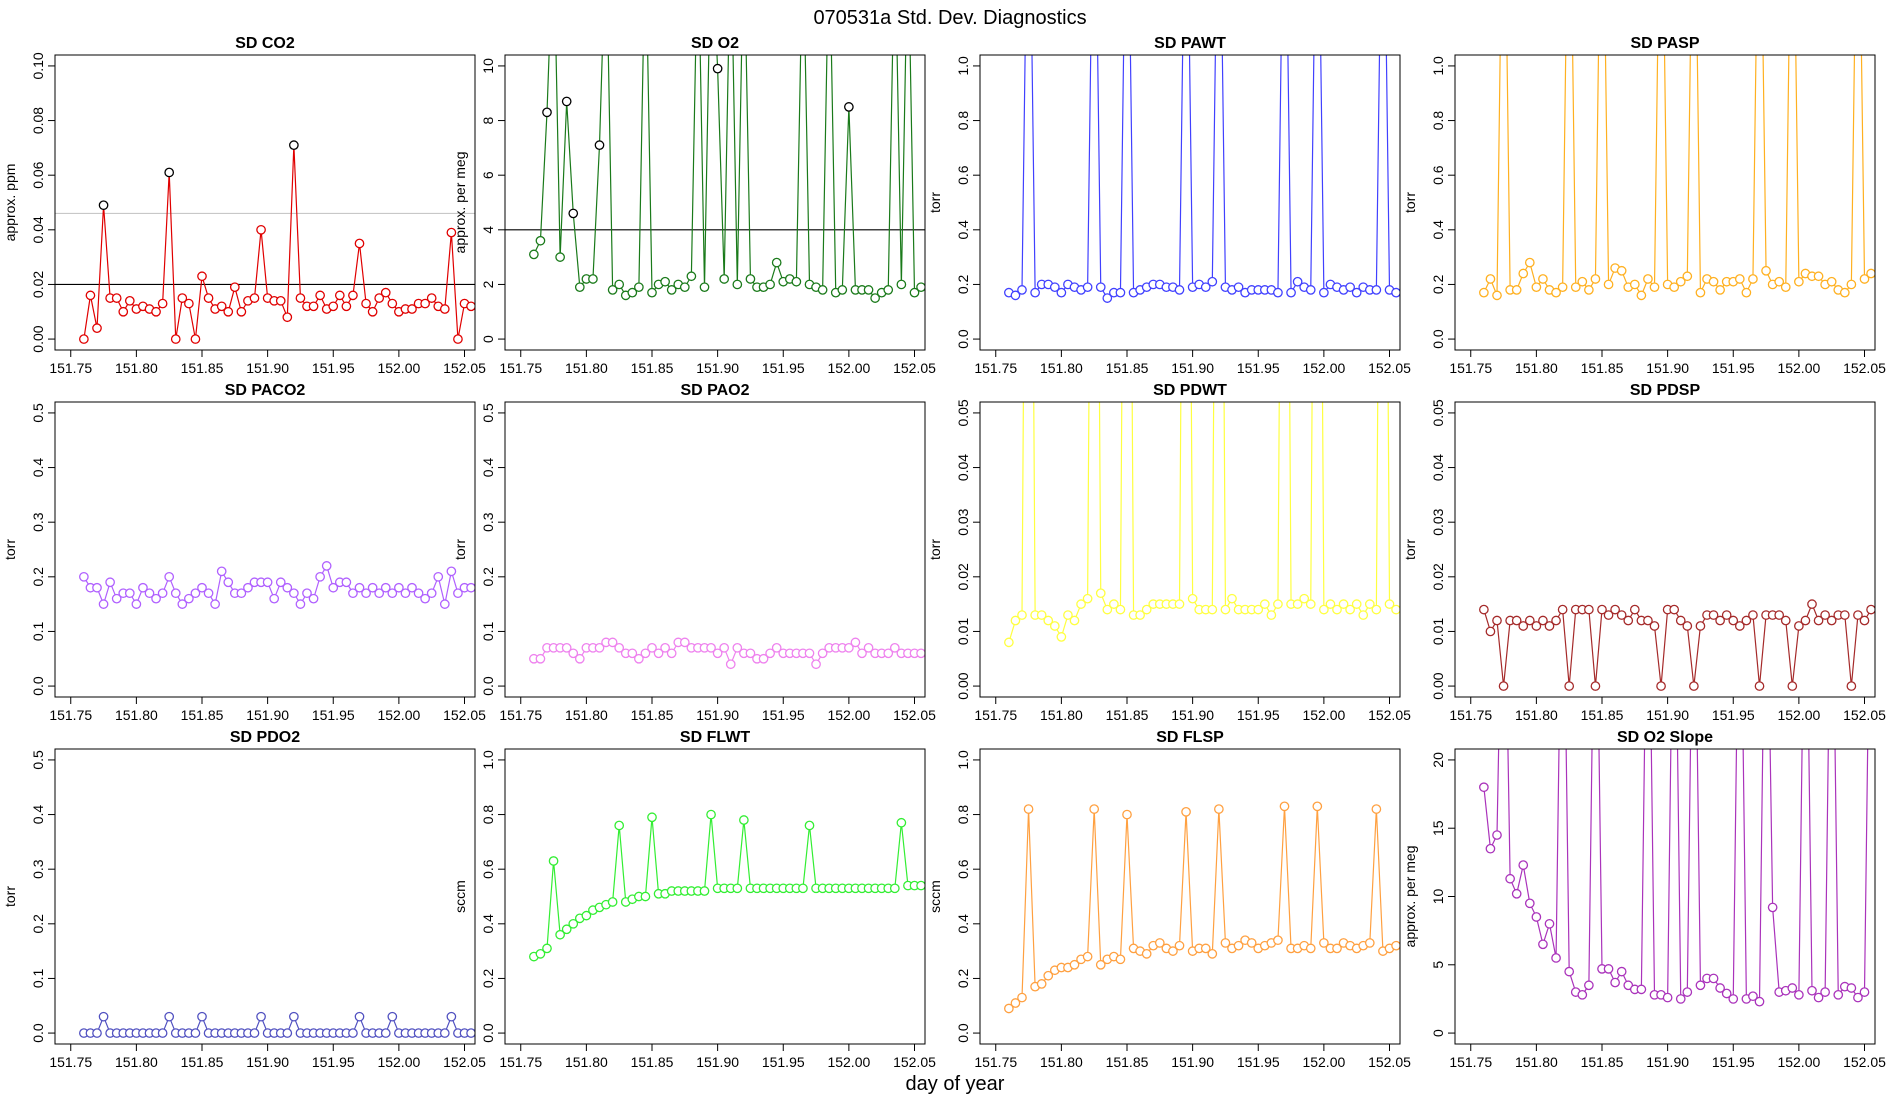 The width and height of the screenshot is (1900, 1100). Describe the element at coordinates (10, 203) in the screenshot. I see `y-axis-label: approx. ppm` at that location.